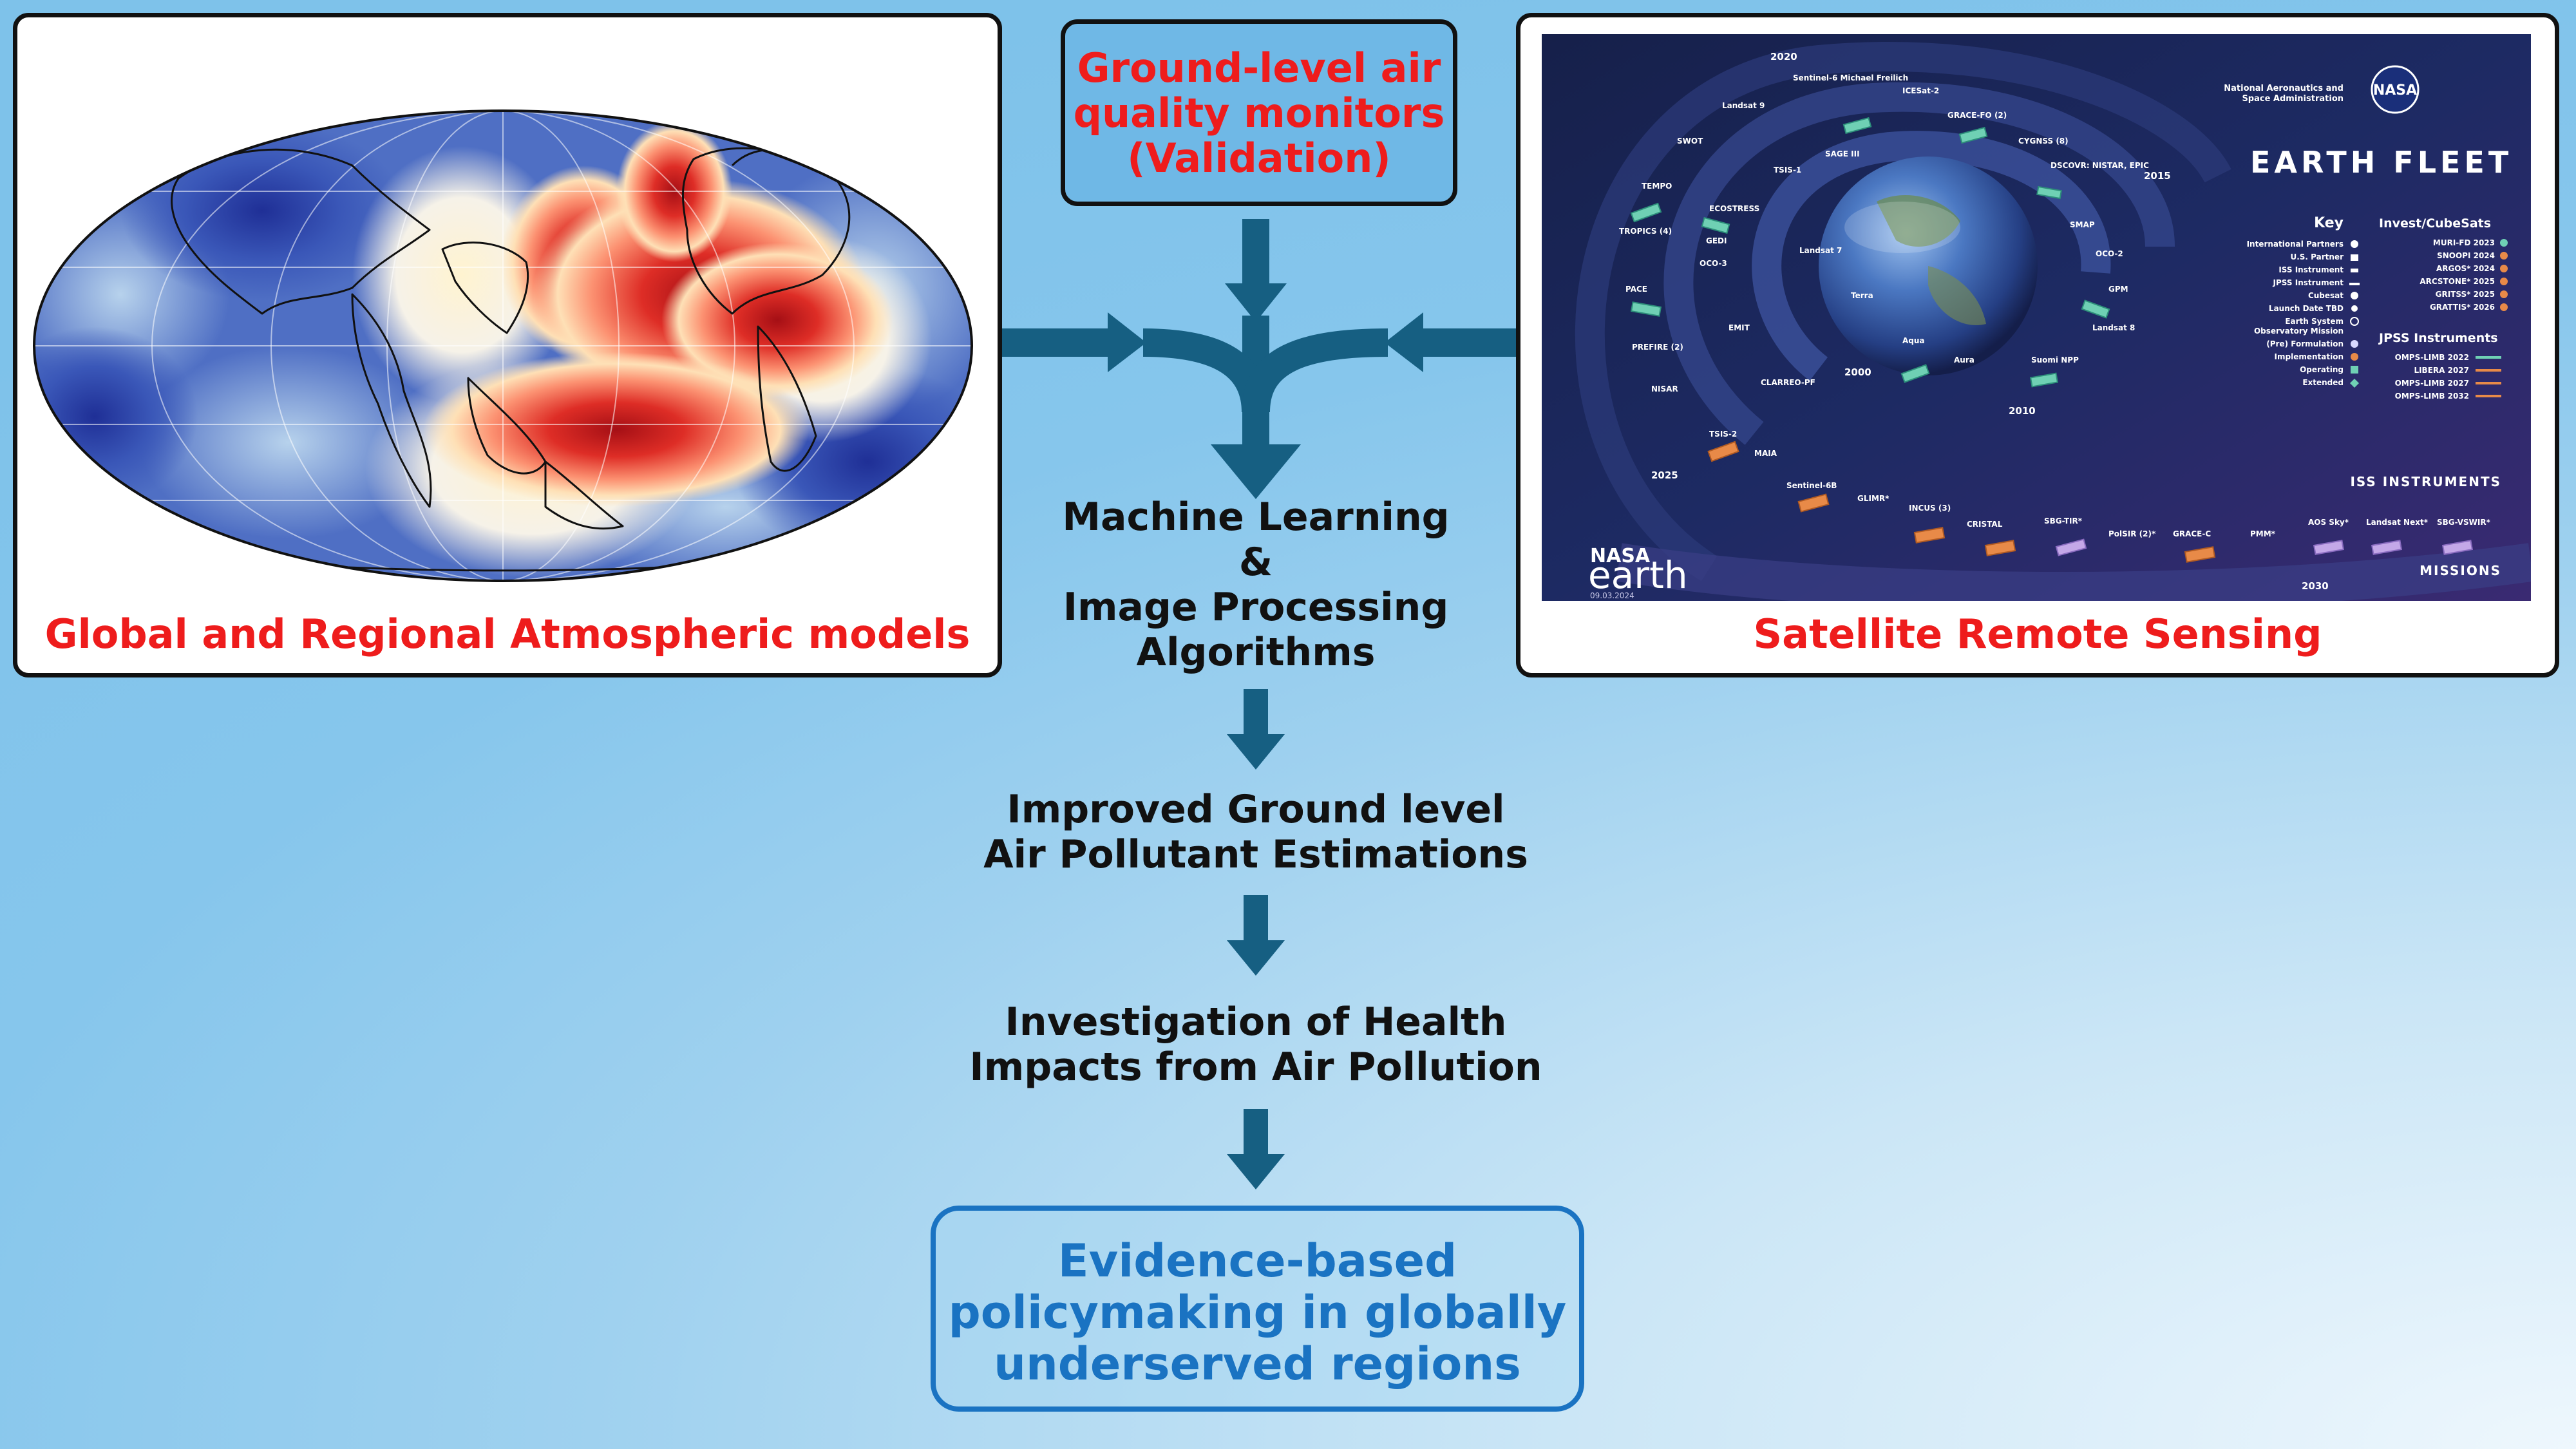  Describe the element at coordinates (1127, 342) in the screenshot. I see `arrow-left-head` at that location.